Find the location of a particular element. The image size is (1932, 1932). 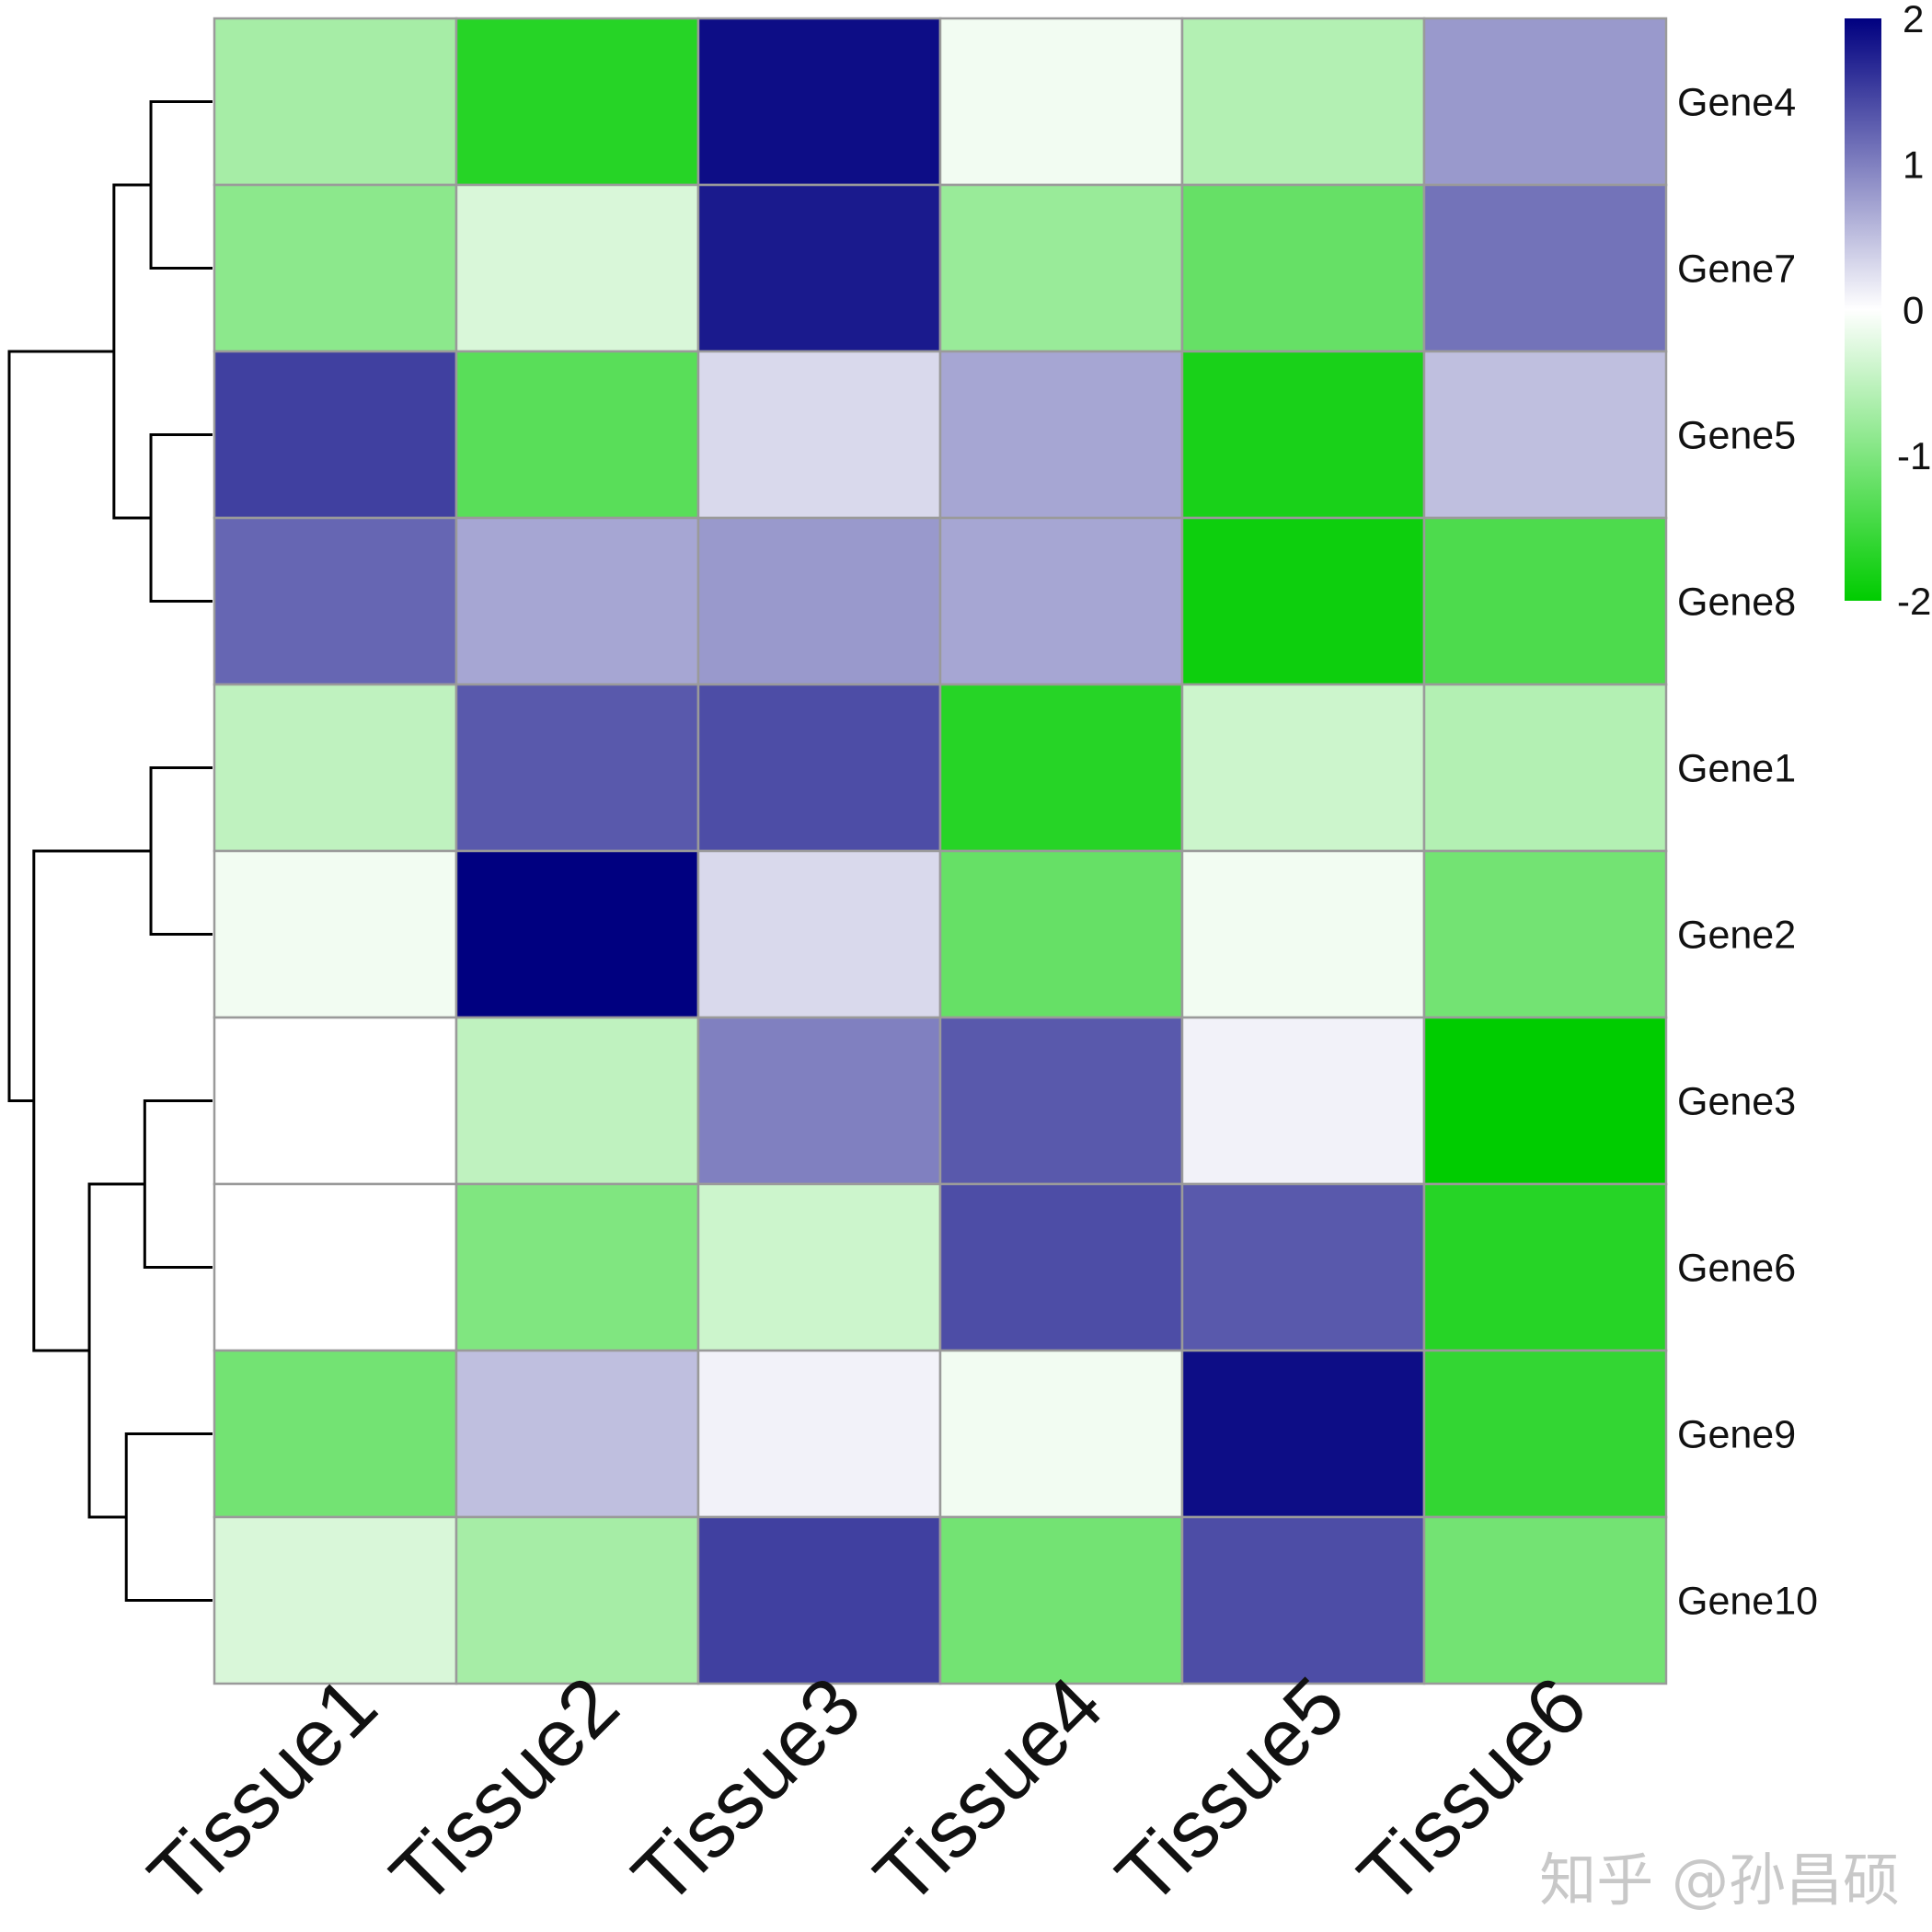

legend-tick-label: 2 is located at coordinates (1913, 20).